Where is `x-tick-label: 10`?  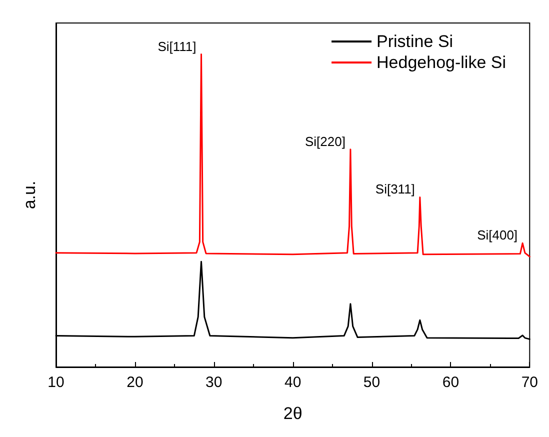
x-tick-label: 10 is located at coordinates (56, 382).